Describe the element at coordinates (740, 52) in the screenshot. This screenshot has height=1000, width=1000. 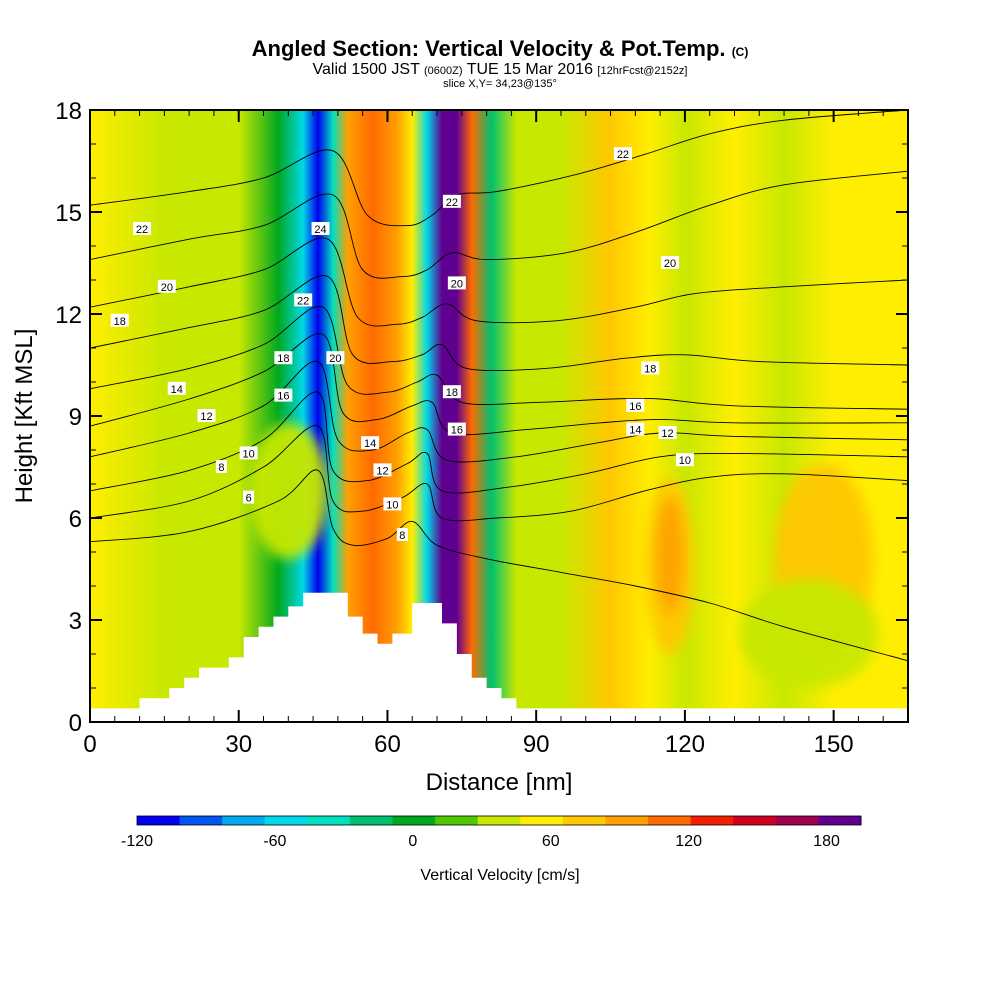
I see `title-unit: (C)` at that location.